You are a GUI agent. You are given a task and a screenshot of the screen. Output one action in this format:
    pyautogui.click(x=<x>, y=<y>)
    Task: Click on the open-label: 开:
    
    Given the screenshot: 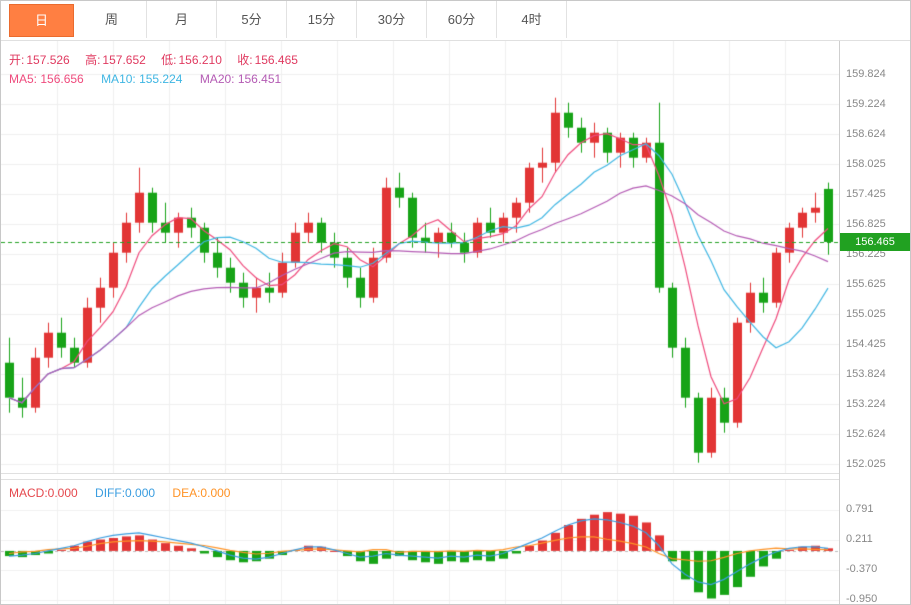 What is the action you would take?
    pyautogui.click(x=17, y=60)
    